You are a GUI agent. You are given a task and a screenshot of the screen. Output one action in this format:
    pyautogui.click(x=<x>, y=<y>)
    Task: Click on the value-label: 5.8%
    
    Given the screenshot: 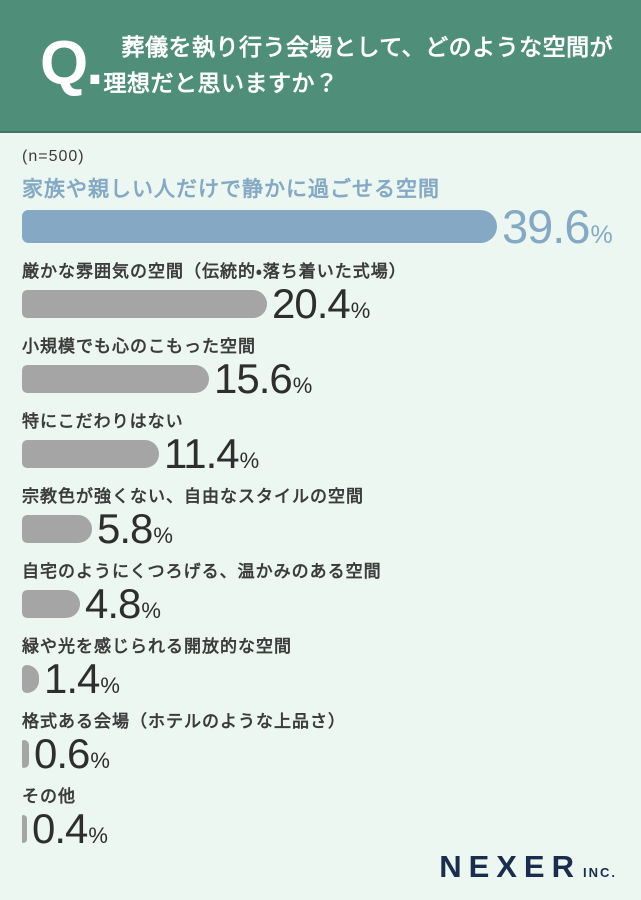 What is the action you would take?
    pyautogui.click(x=135, y=529)
    